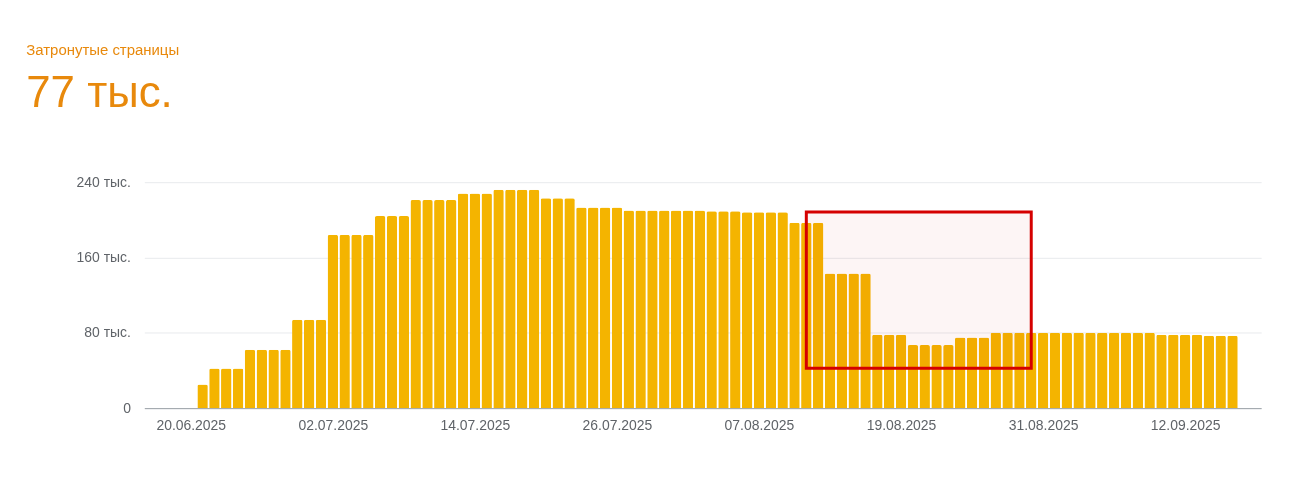 This screenshot has height=502, width=1291. I want to click on y-tick-label: 80 тыс., so click(107, 332).